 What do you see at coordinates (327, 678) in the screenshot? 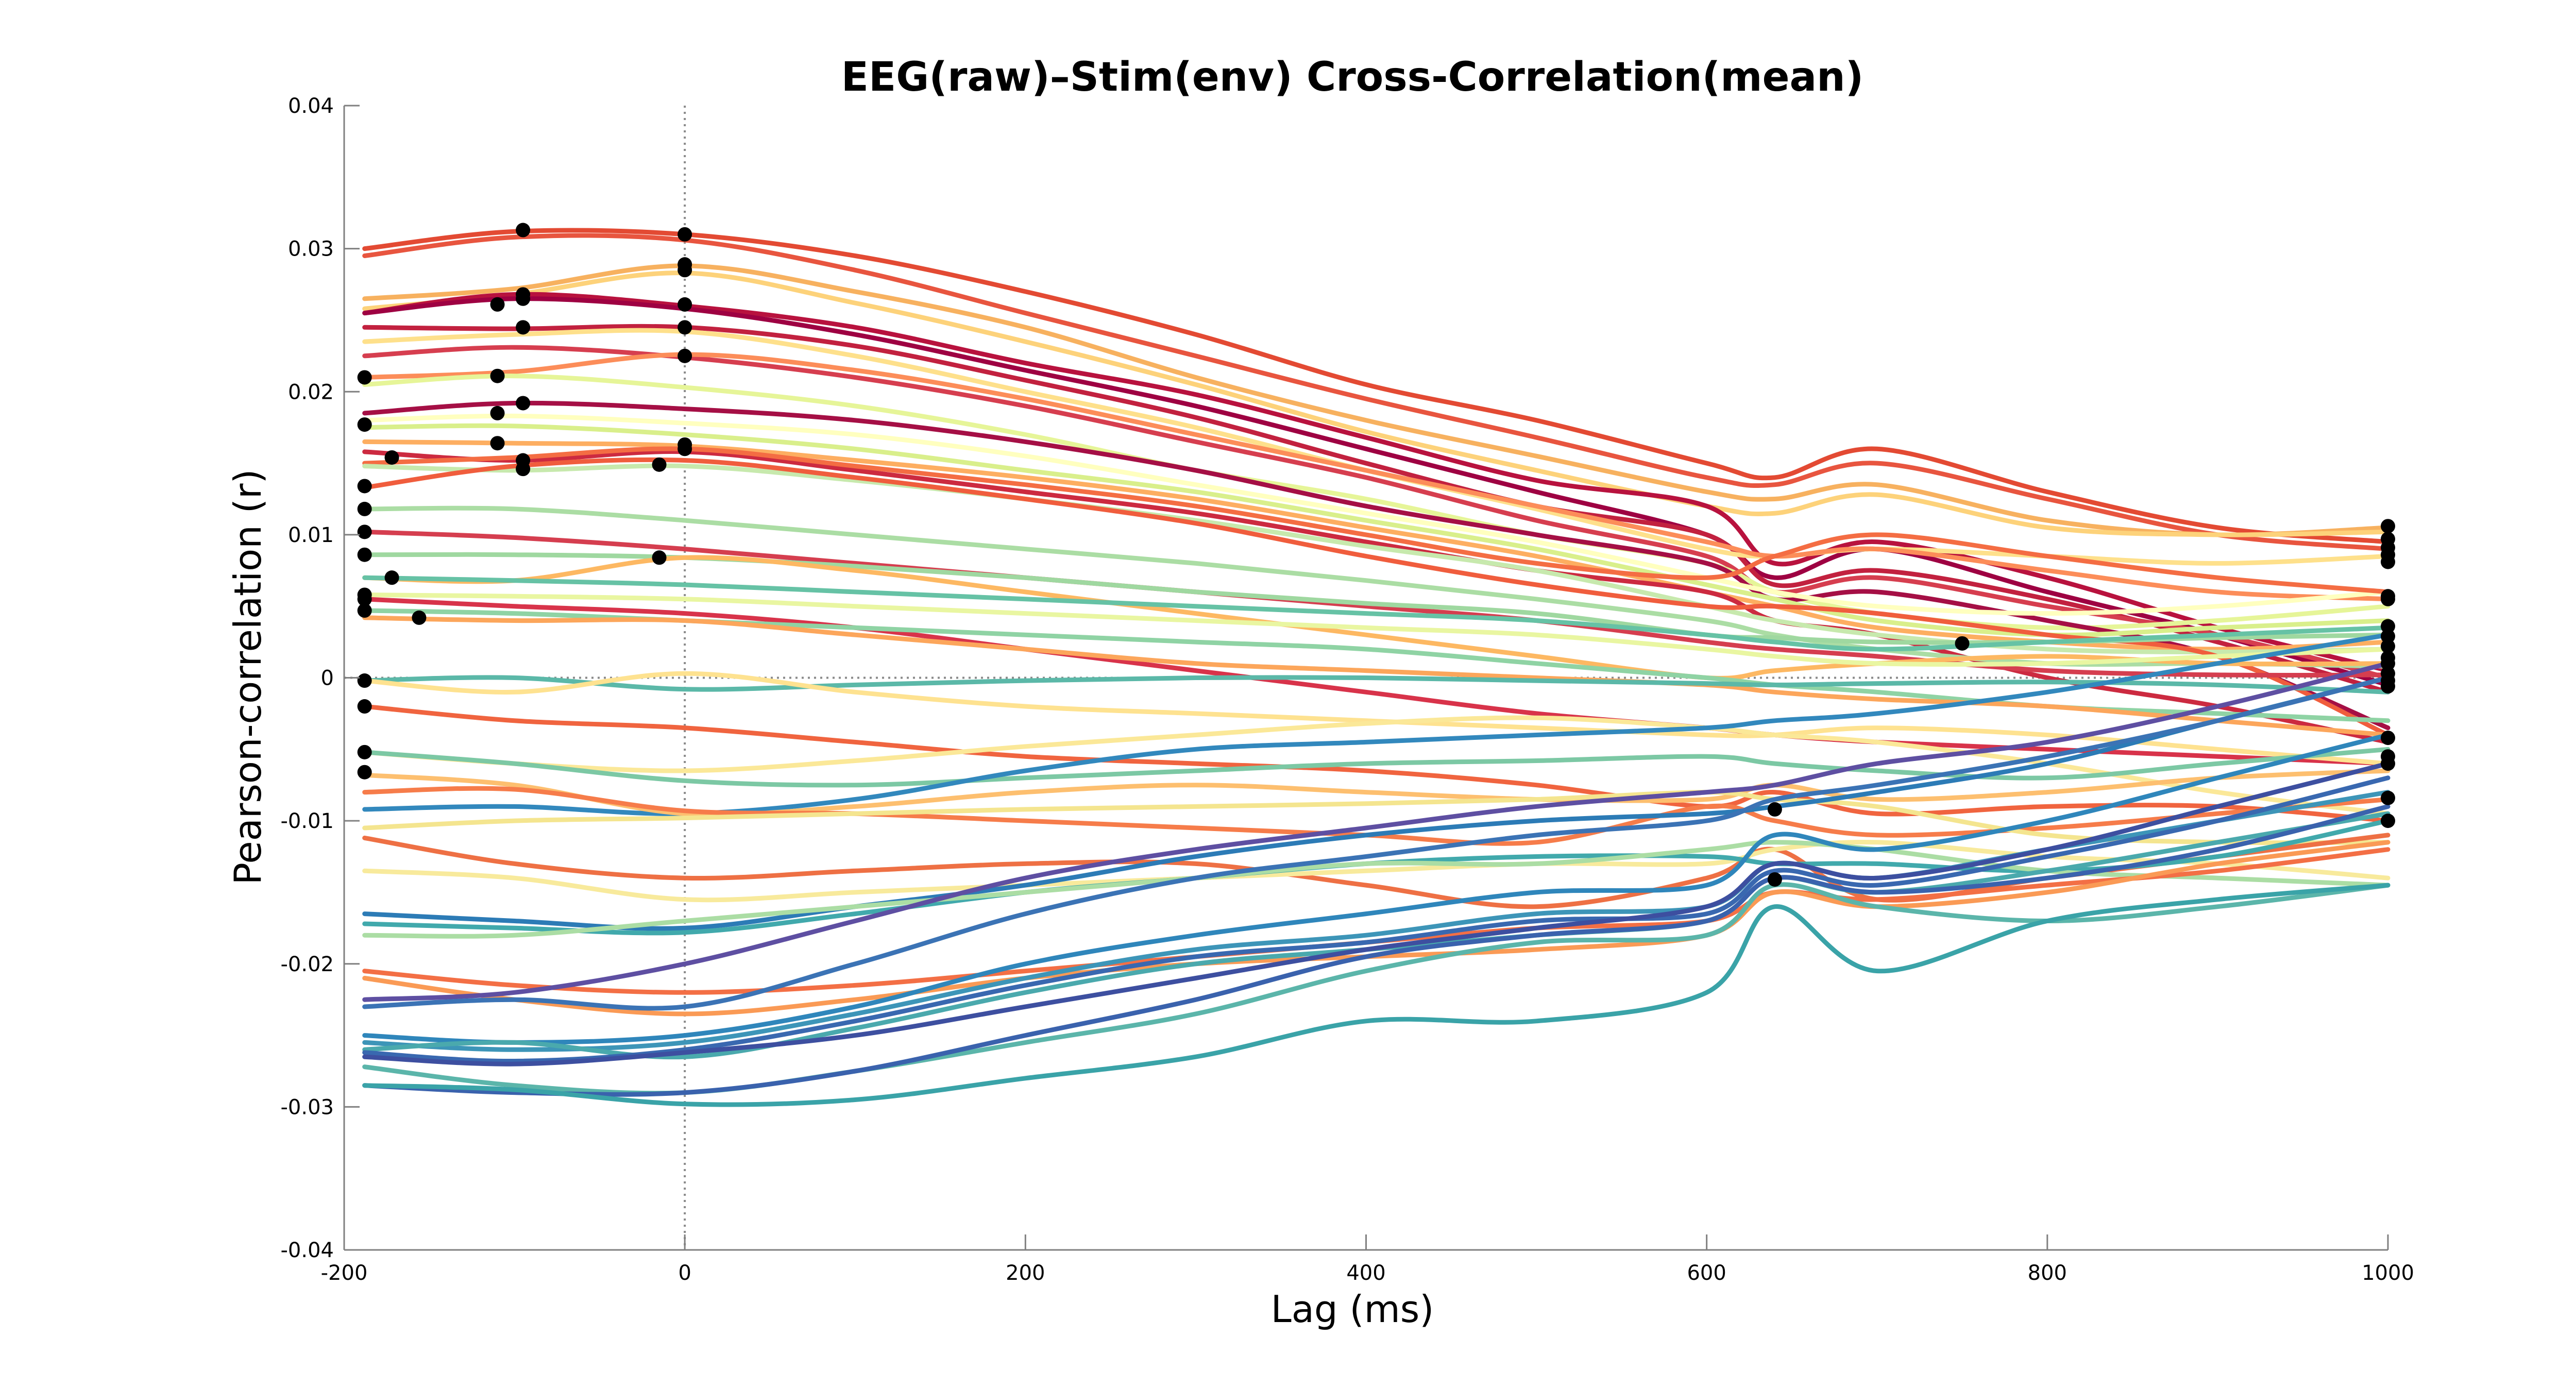
I see `y-tick-label: 0` at bounding box center [327, 678].